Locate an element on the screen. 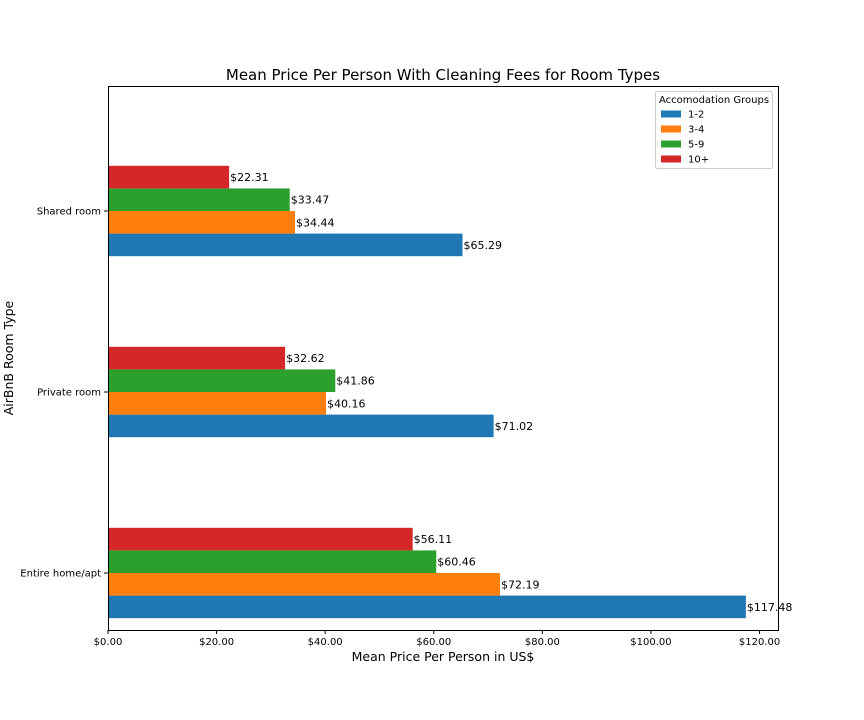  data-label: $117.48 is located at coordinates (770, 607).